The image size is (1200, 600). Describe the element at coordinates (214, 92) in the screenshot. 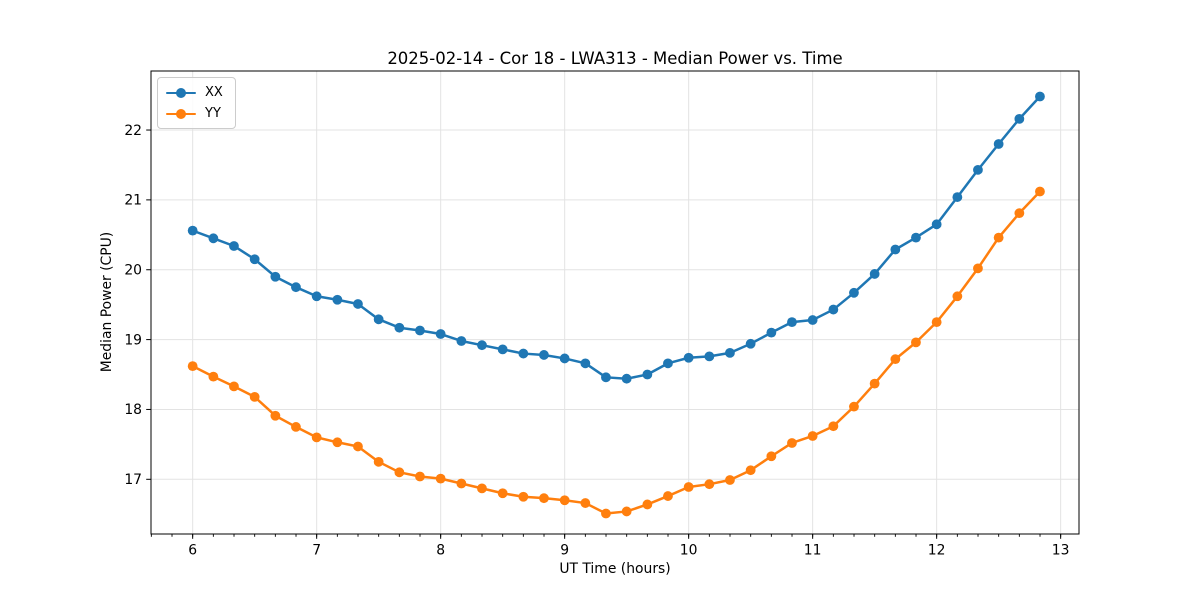

I see `legend-label-xx: XX` at that location.